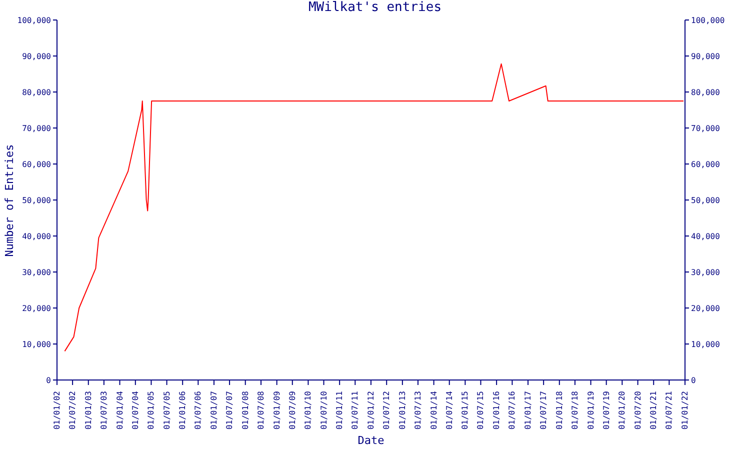  I want to click on y2-tick-label: 100,000, so click(708, 20).